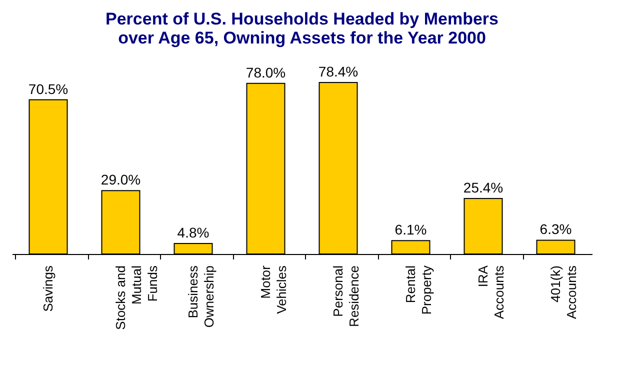  Describe the element at coordinates (200, 296) in the screenshot. I see `x-tick-label: Business Ownership` at that location.